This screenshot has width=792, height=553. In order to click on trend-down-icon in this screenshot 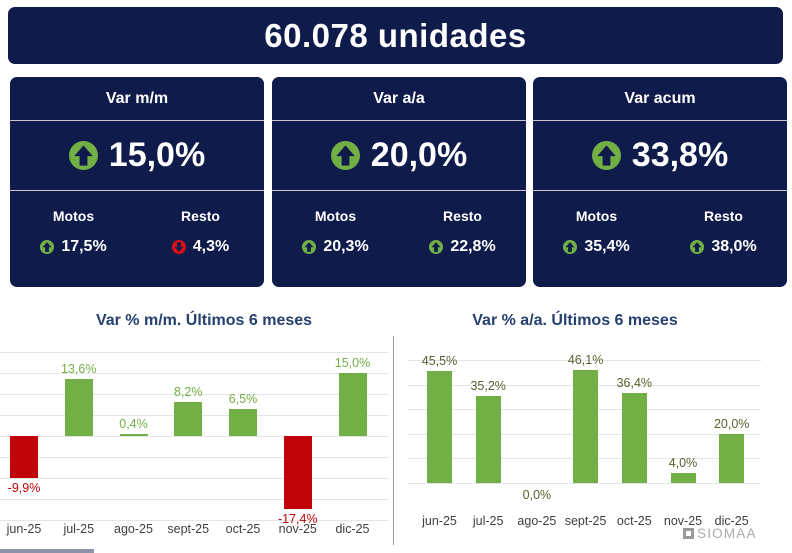, I will do `click(178, 247)`.